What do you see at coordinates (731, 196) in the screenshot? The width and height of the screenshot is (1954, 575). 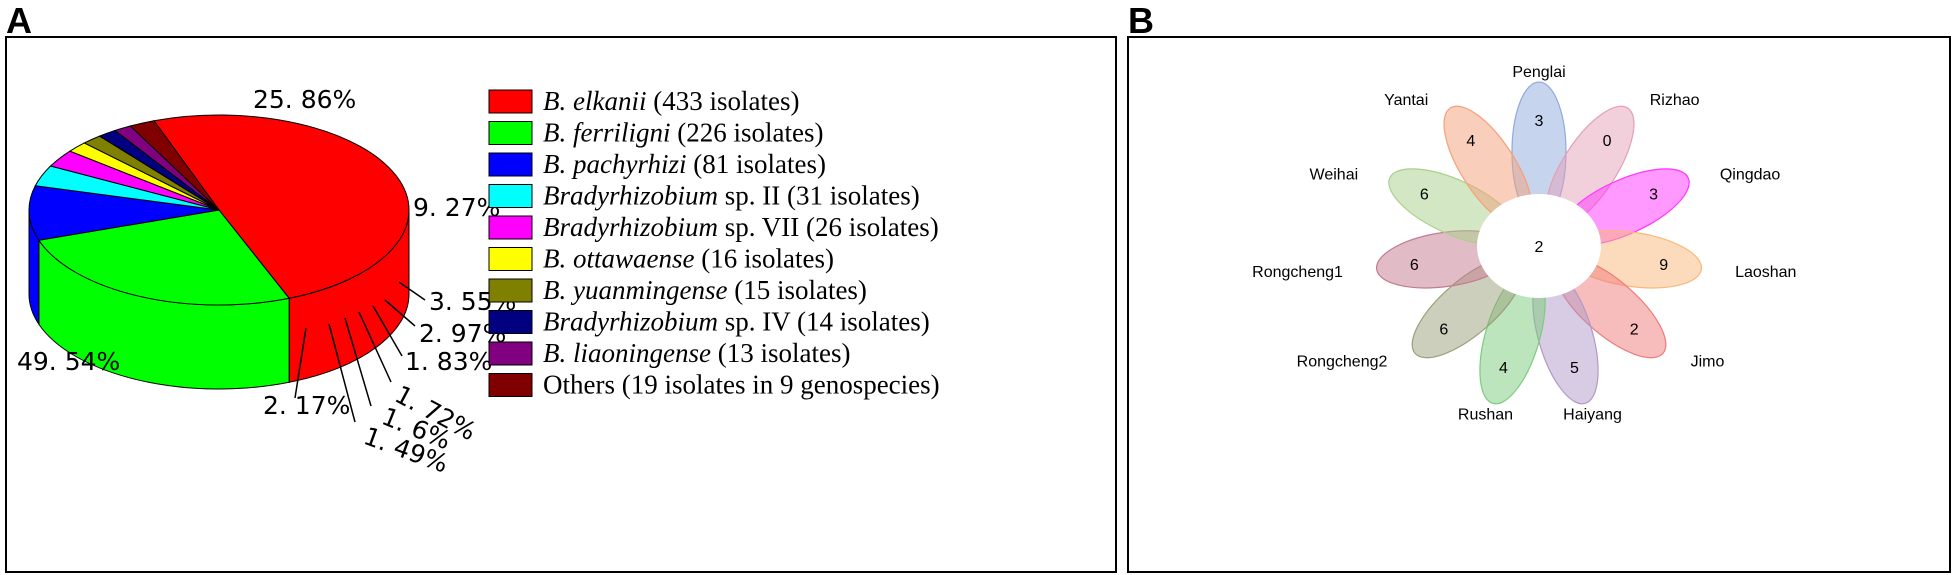 I see `legend-entry-3: Bradyrhizobium sp. II (31 isolates)` at bounding box center [731, 196].